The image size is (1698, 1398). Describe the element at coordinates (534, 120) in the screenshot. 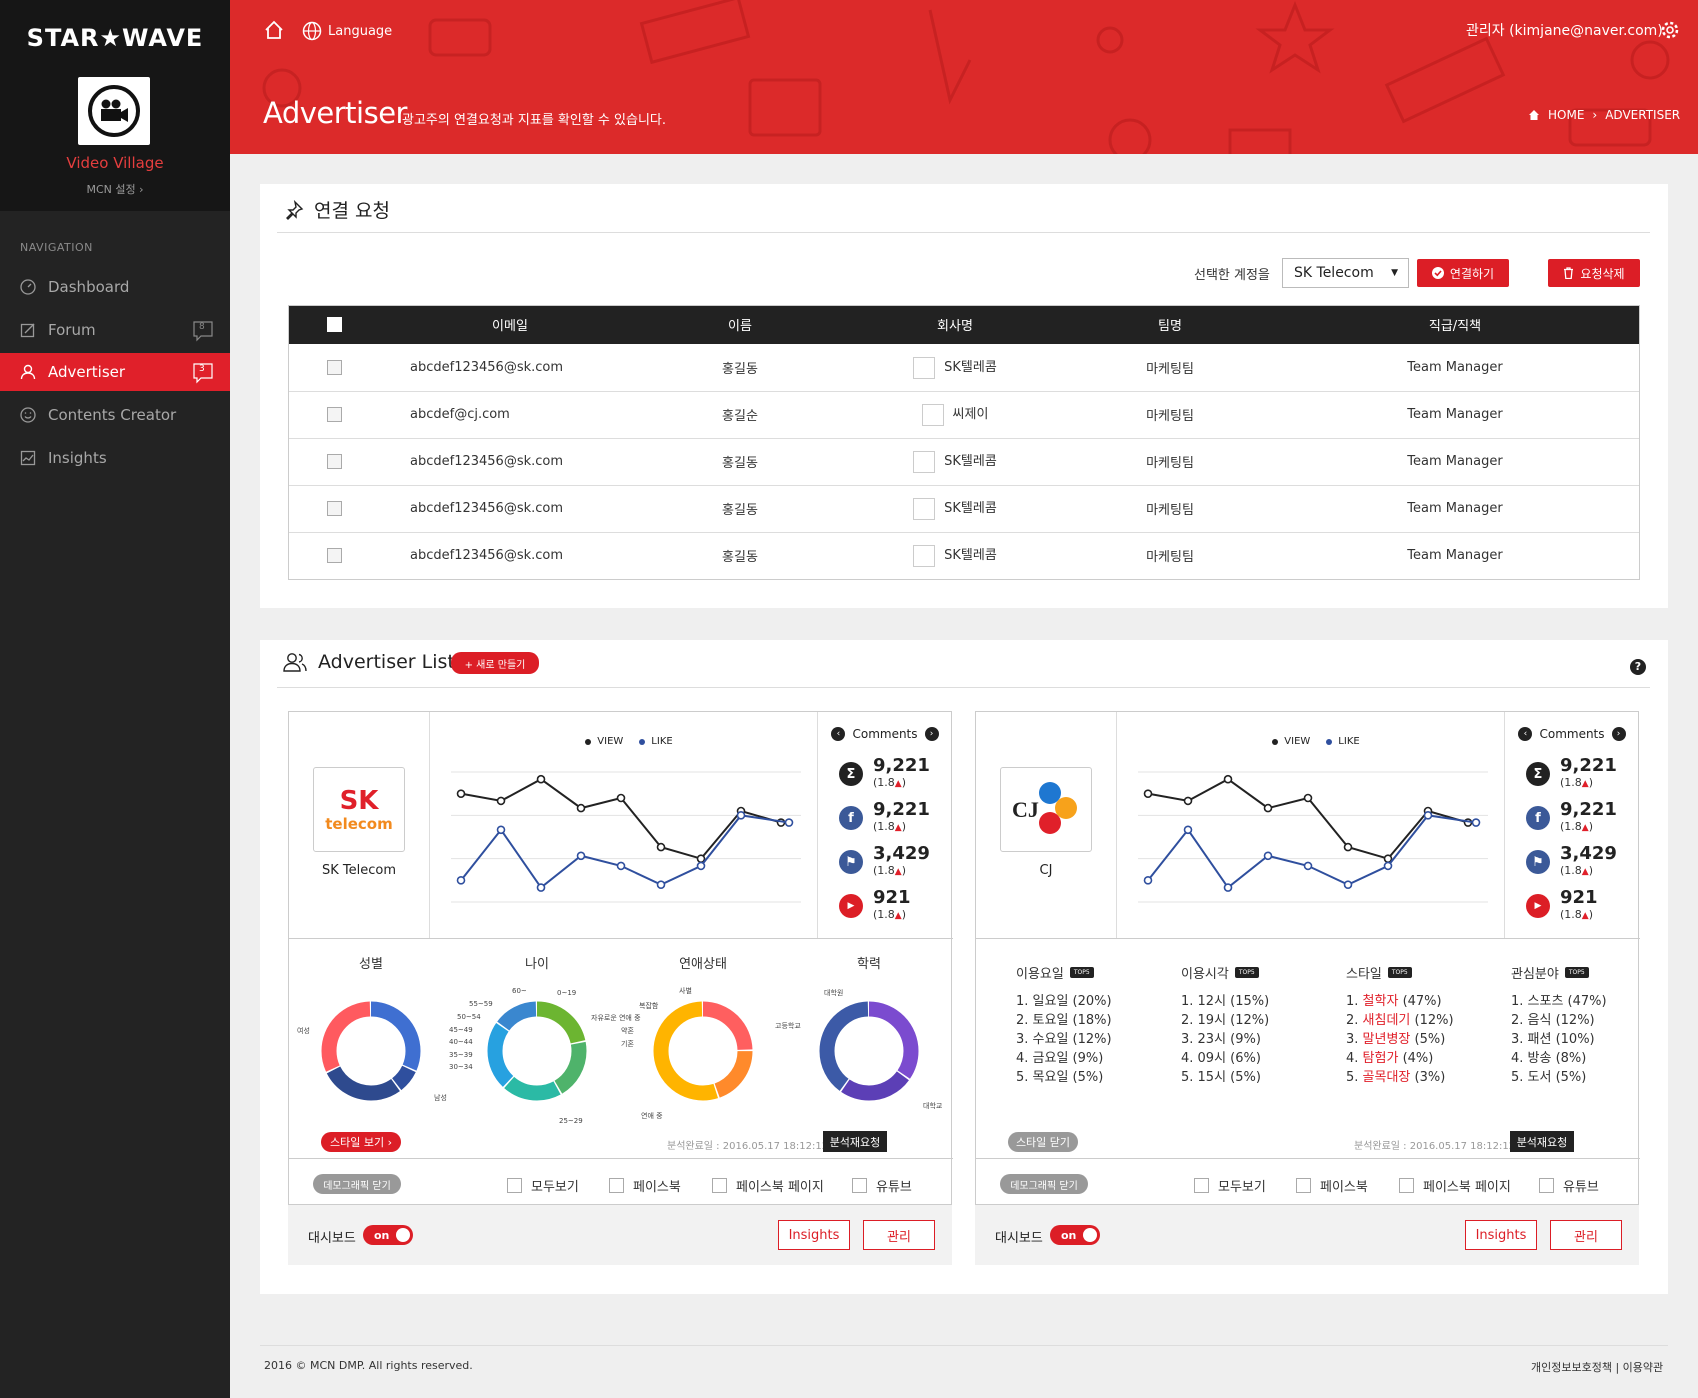

I see `page-description: 광고주의 연결요청과 지표를 확인할 수 있습니다.` at that location.